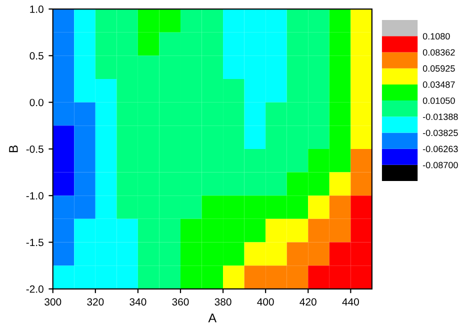 This screenshot has width=472, height=334. I want to click on y-tick-label: 1.0, so click(37, 9).